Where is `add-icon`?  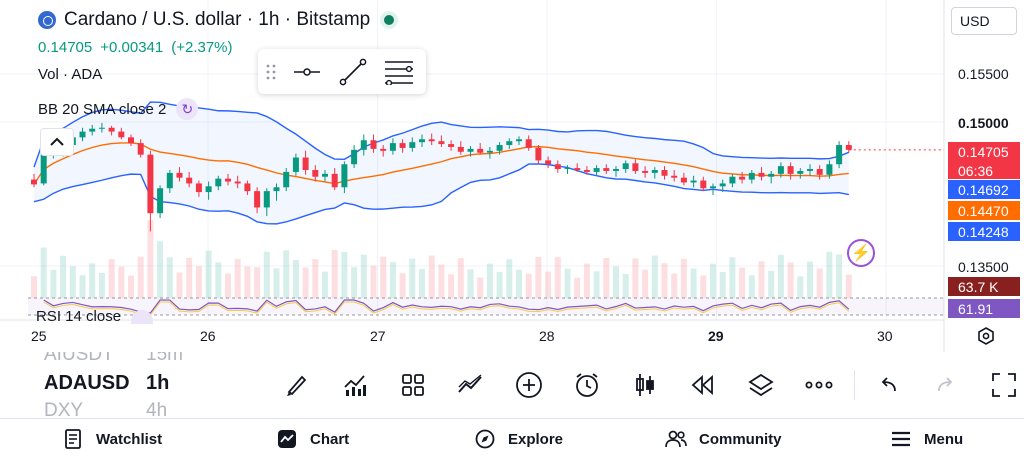 add-icon is located at coordinates (529, 385).